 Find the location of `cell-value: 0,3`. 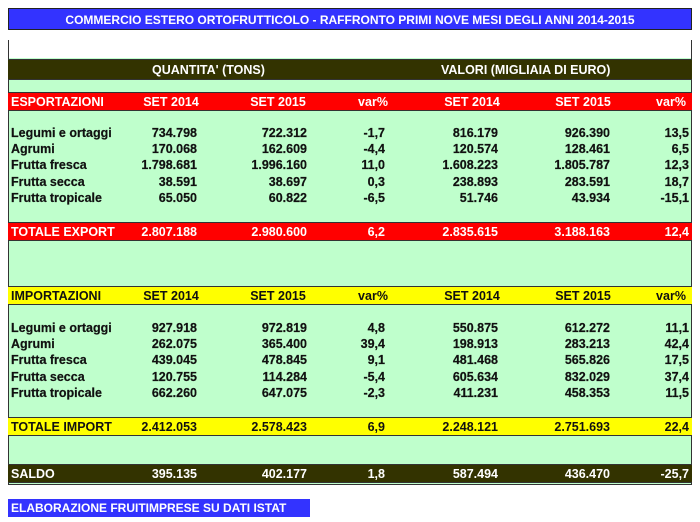

cell-value: 0,3 is located at coordinates (376, 181).